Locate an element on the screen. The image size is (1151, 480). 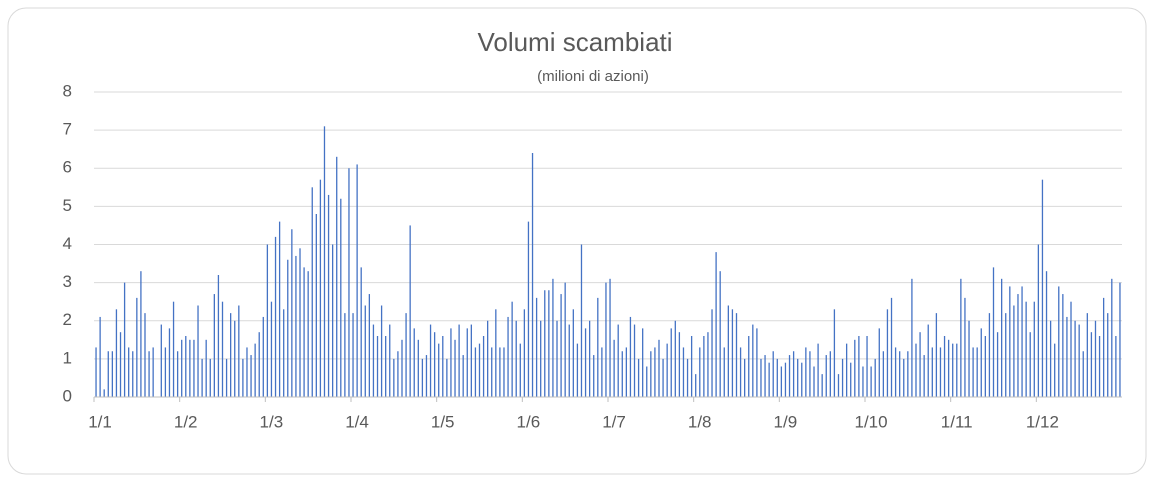
x-tick-label: 1/6 is located at coordinates (529, 421).